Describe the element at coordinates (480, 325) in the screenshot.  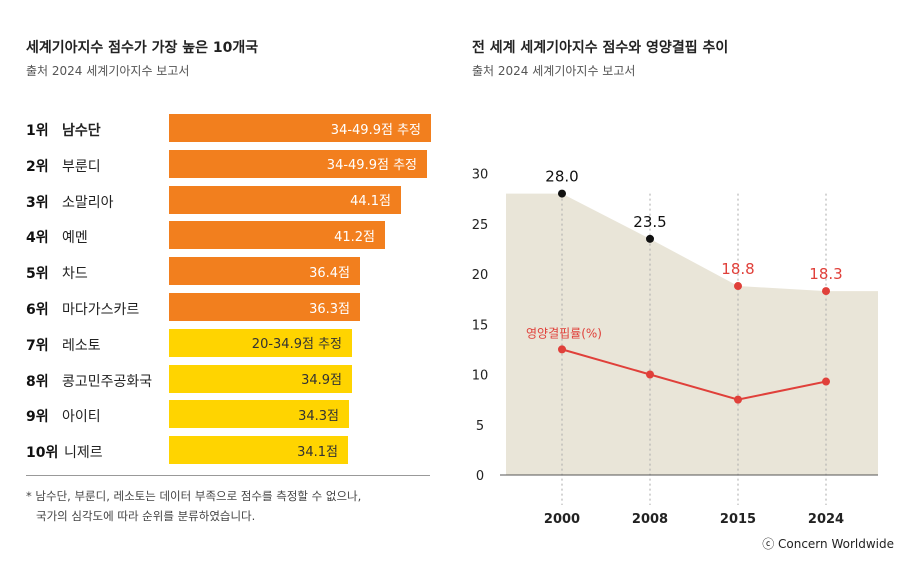
I see `y-tick-label: 15` at that location.